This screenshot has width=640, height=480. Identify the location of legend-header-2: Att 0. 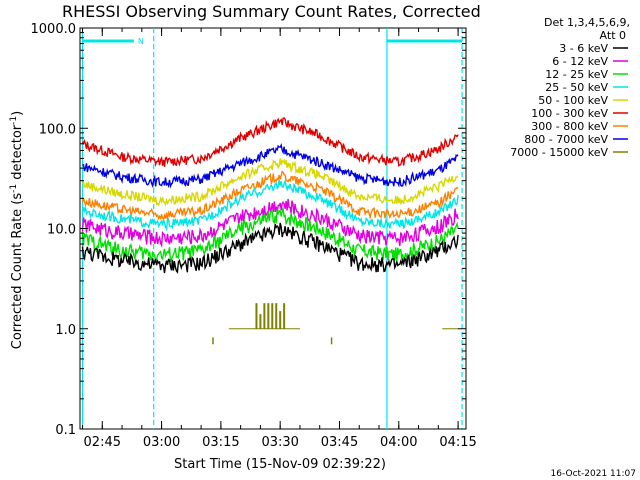
(613, 35).